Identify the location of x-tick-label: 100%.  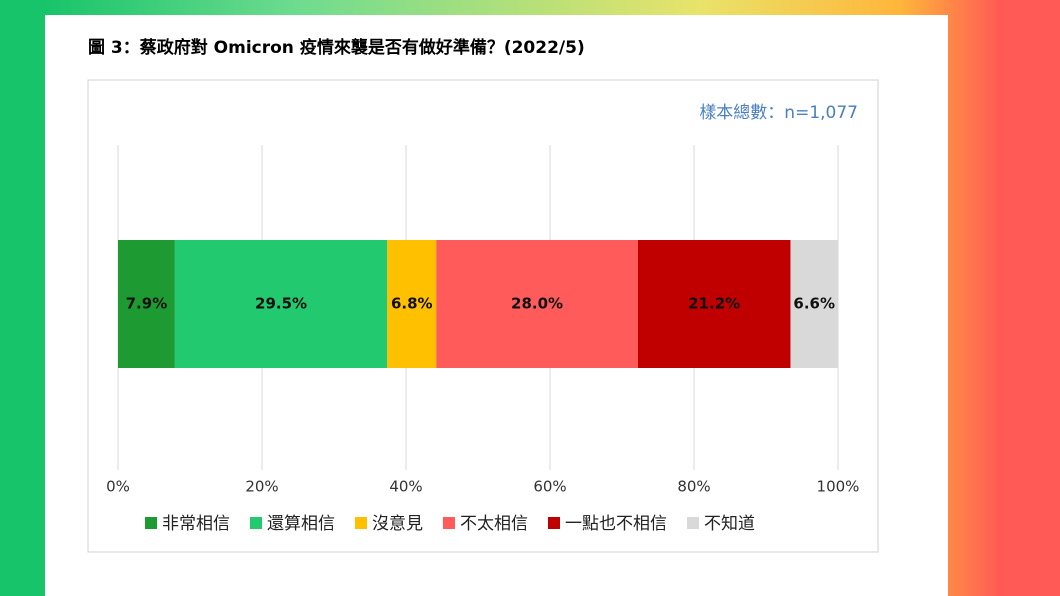
(838, 487).